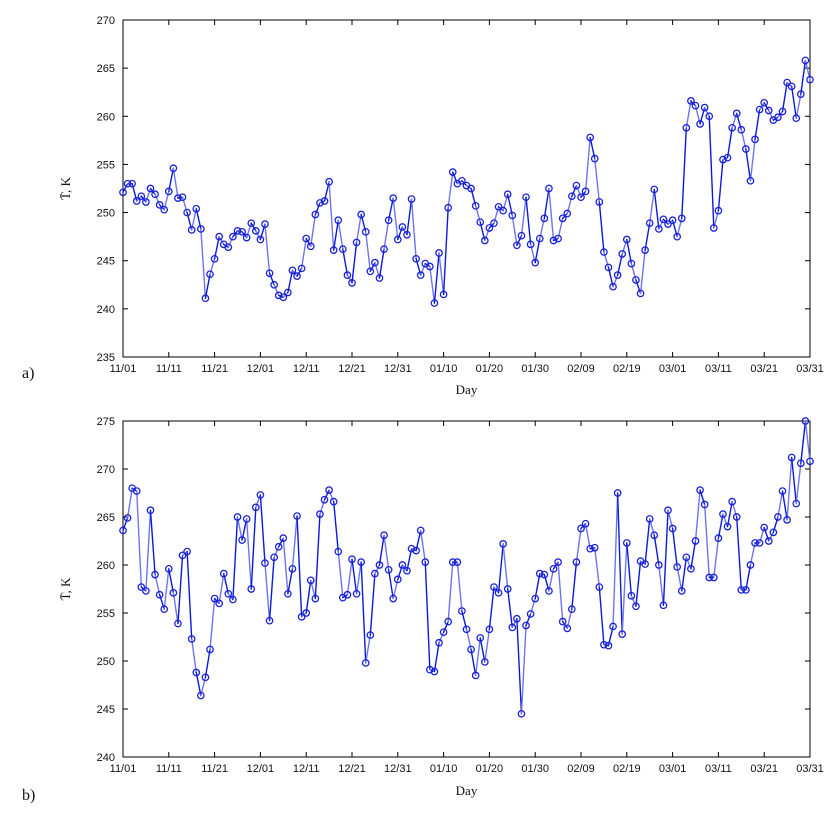  I want to click on x-tick-label: 02/09, so click(581, 369).